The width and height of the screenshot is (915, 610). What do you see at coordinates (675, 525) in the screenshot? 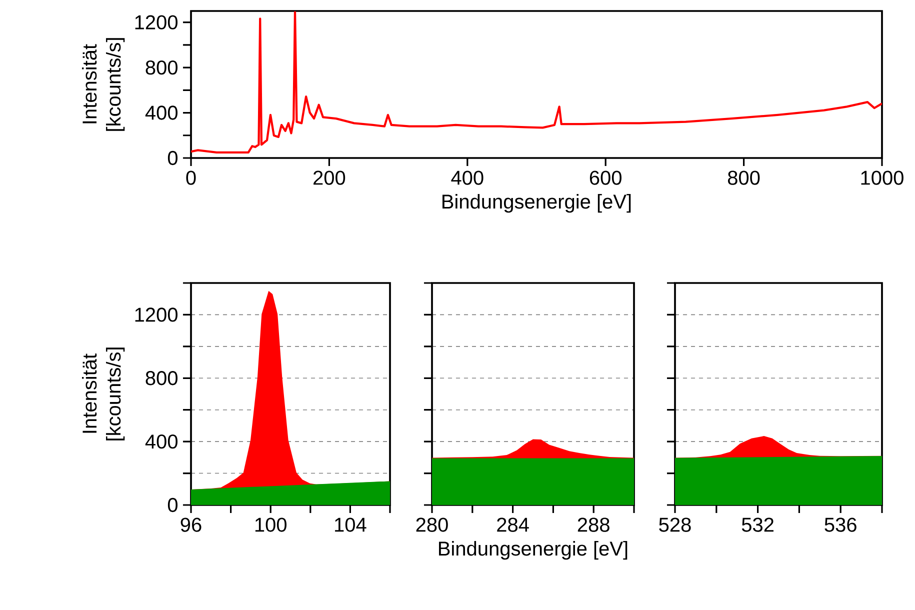
I see `x-tick-label: 528` at bounding box center [675, 525].